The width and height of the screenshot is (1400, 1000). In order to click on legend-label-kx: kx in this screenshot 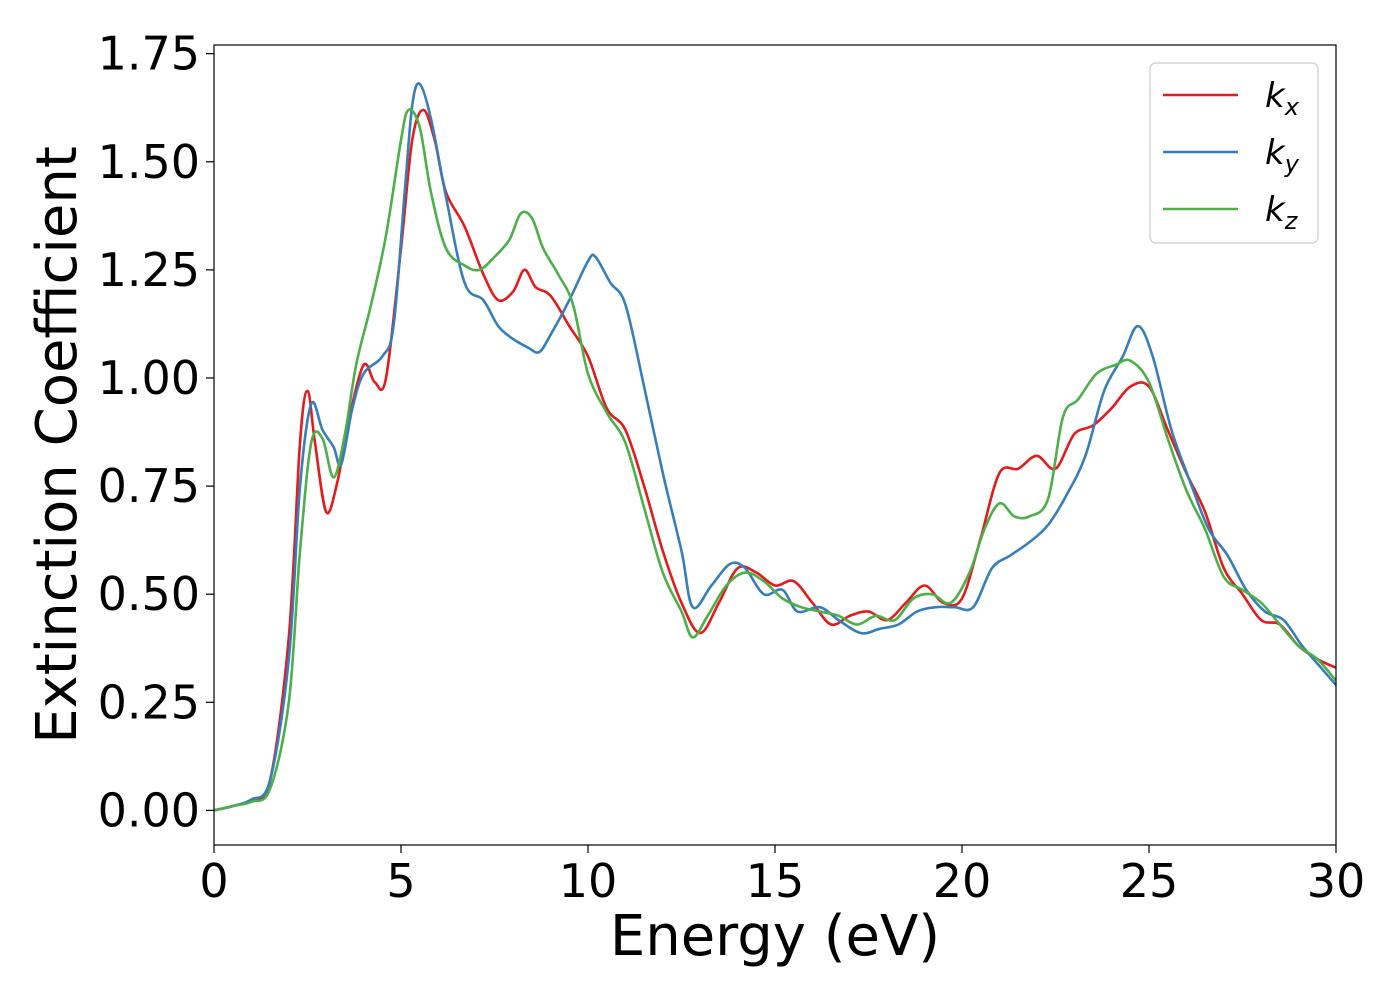, I will do `click(1282, 98)`.